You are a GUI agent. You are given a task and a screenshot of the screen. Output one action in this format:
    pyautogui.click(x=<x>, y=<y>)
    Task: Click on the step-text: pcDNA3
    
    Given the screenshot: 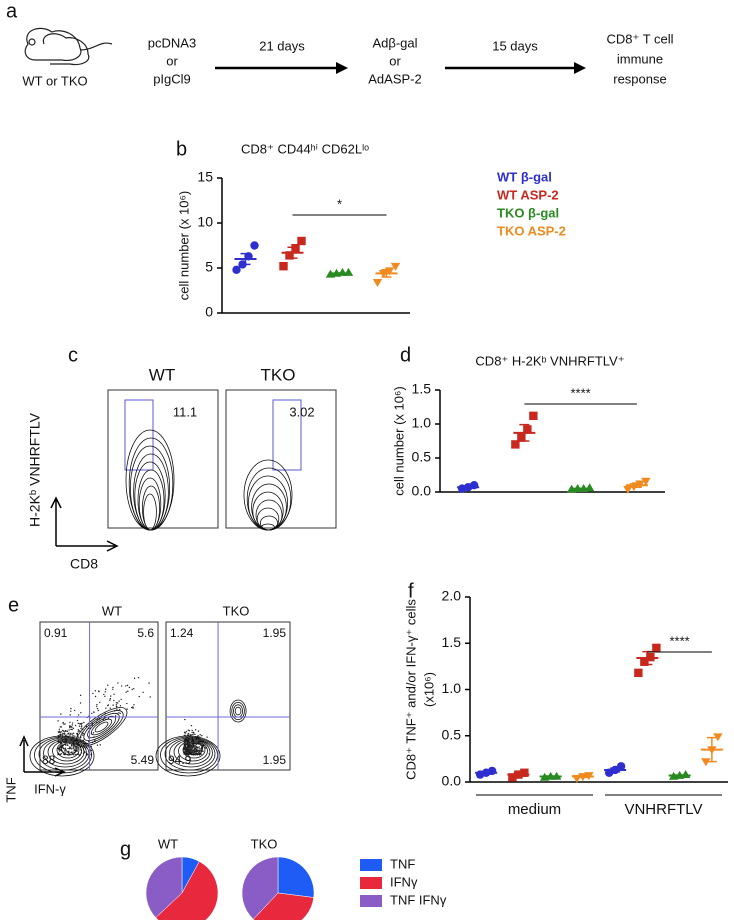 What is the action you would take?
    pyautogui.click(x=172, y=42)
    